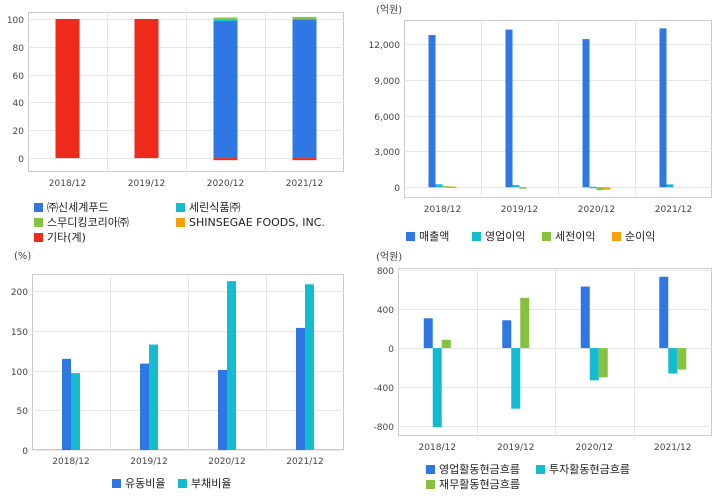 The height and width of the screenshot is (496, 720). What do you see at coordinates (25, 452) in the screenshot?
I see `y-tick-label: 0` at bounding box center [25, 452].